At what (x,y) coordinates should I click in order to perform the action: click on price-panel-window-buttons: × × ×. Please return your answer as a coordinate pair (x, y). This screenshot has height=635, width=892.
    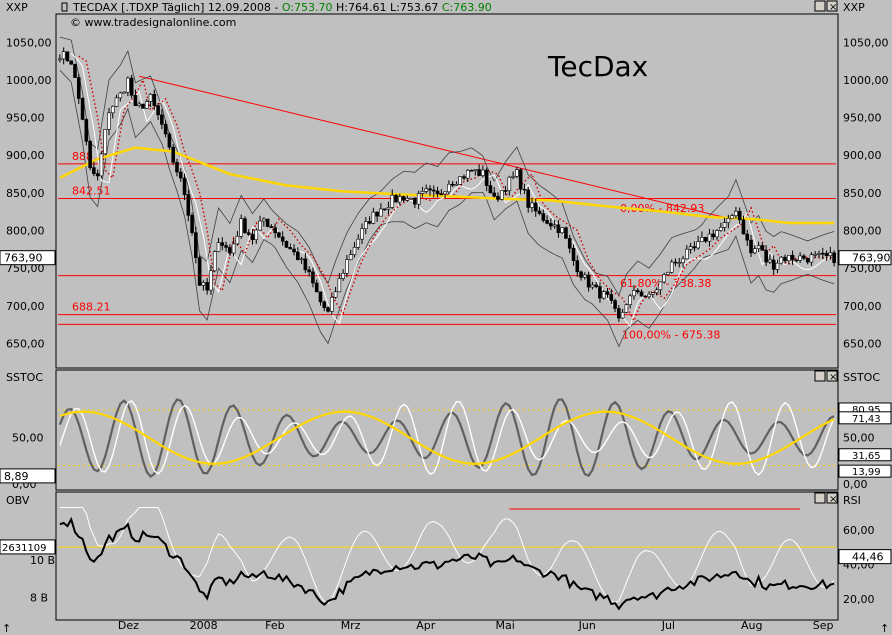
    Looking at the image, I should click on (826, 252).